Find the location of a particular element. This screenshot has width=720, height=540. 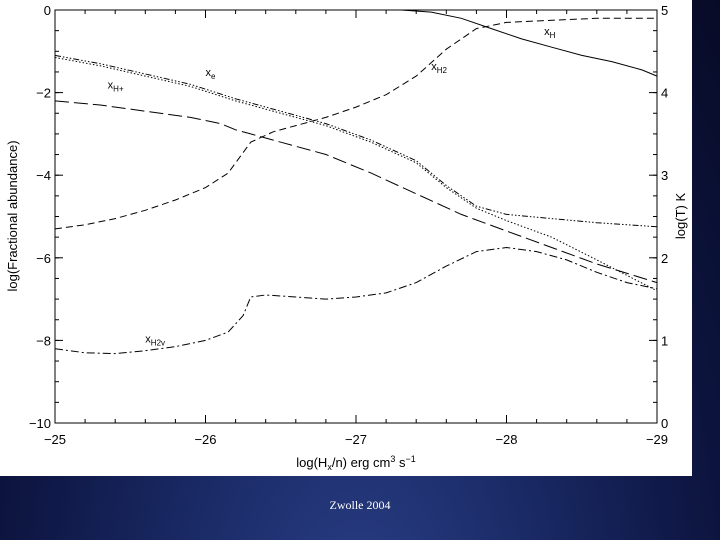

x-tick-label: −29 is located at coordinates (657, 439).